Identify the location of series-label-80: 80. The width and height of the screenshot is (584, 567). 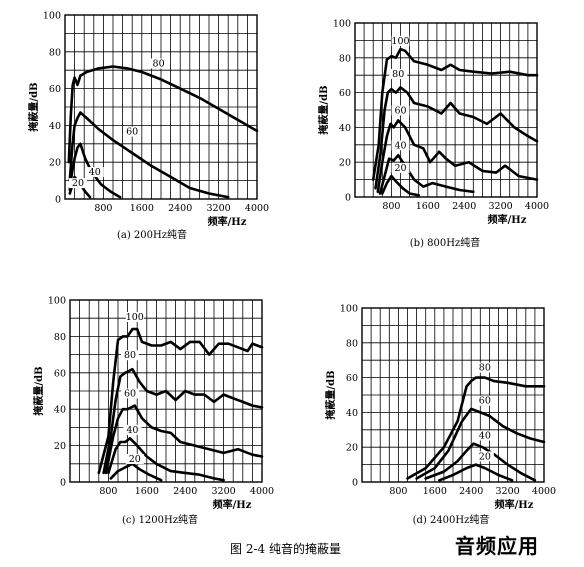
(485, 368).